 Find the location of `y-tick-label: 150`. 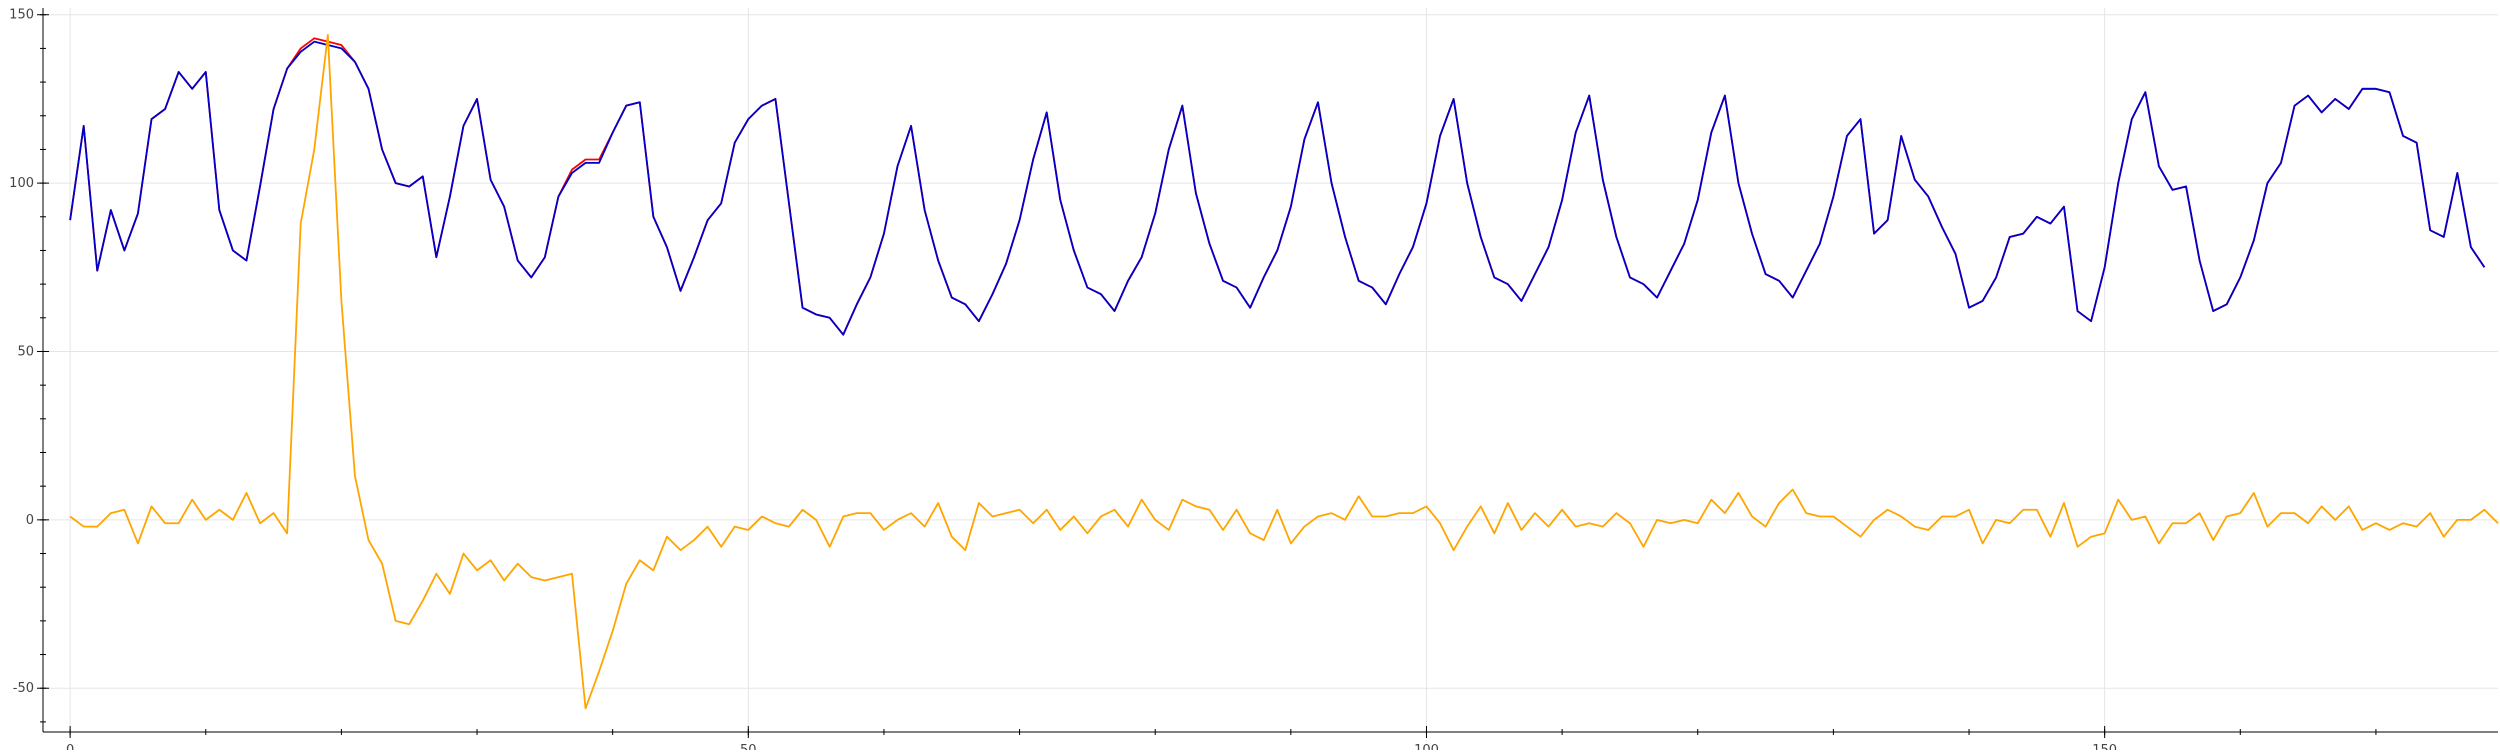

y-tick-label: 150 is located at coordinates (21, 15).